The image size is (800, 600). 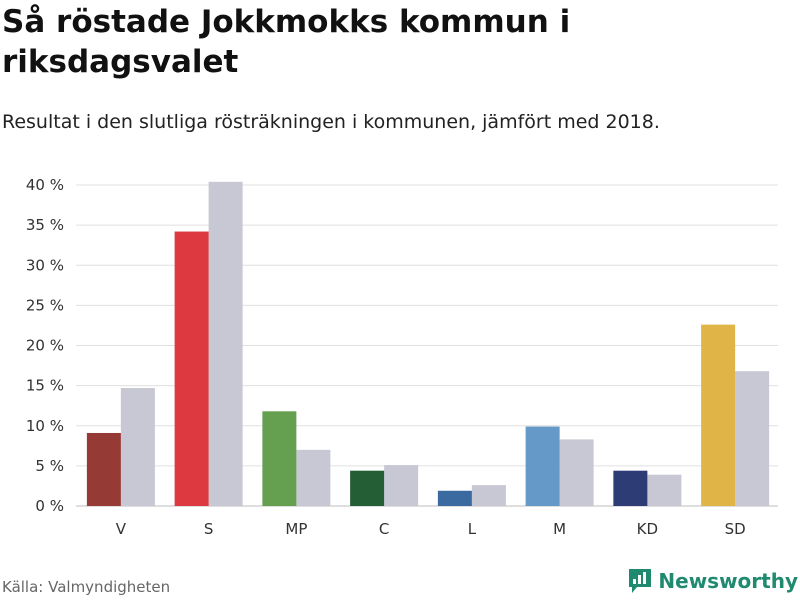 I want to click on bar-2022-mp, so click(x=279, y=458).